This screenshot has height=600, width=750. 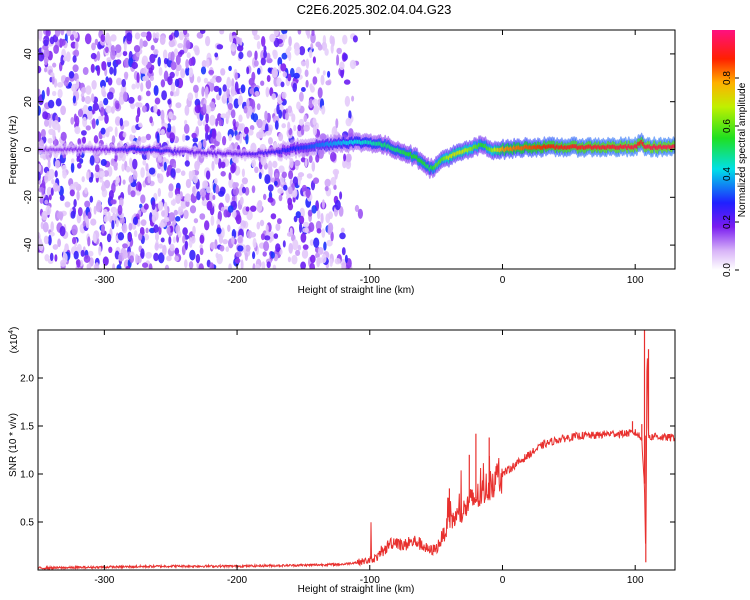 I want to click on colorbar-tick-label: 0.6, so click(x=727, y=126).